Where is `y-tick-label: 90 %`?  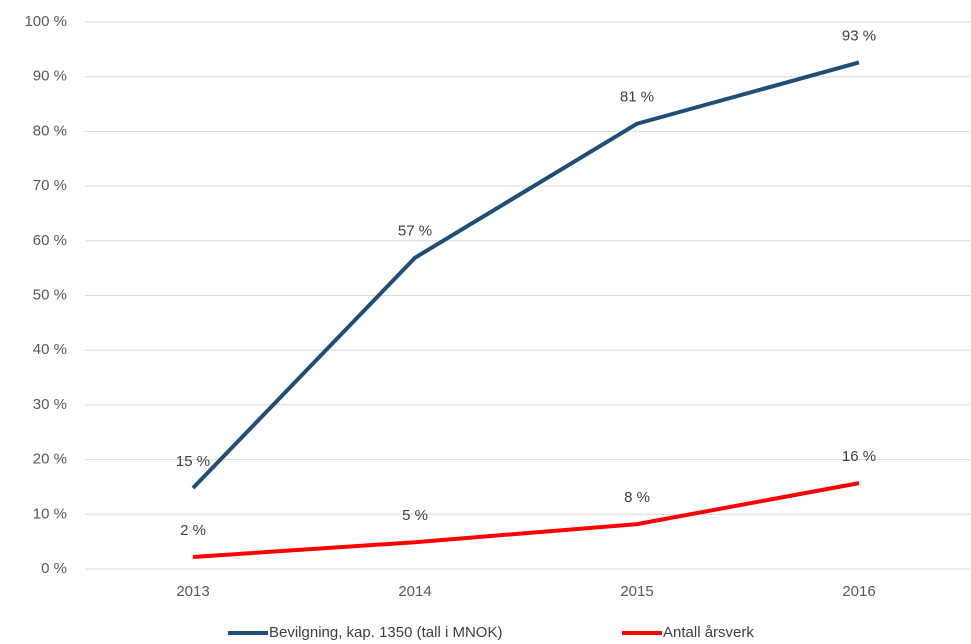 y-tick-label: 90 % is located at coordinates (50, 76).